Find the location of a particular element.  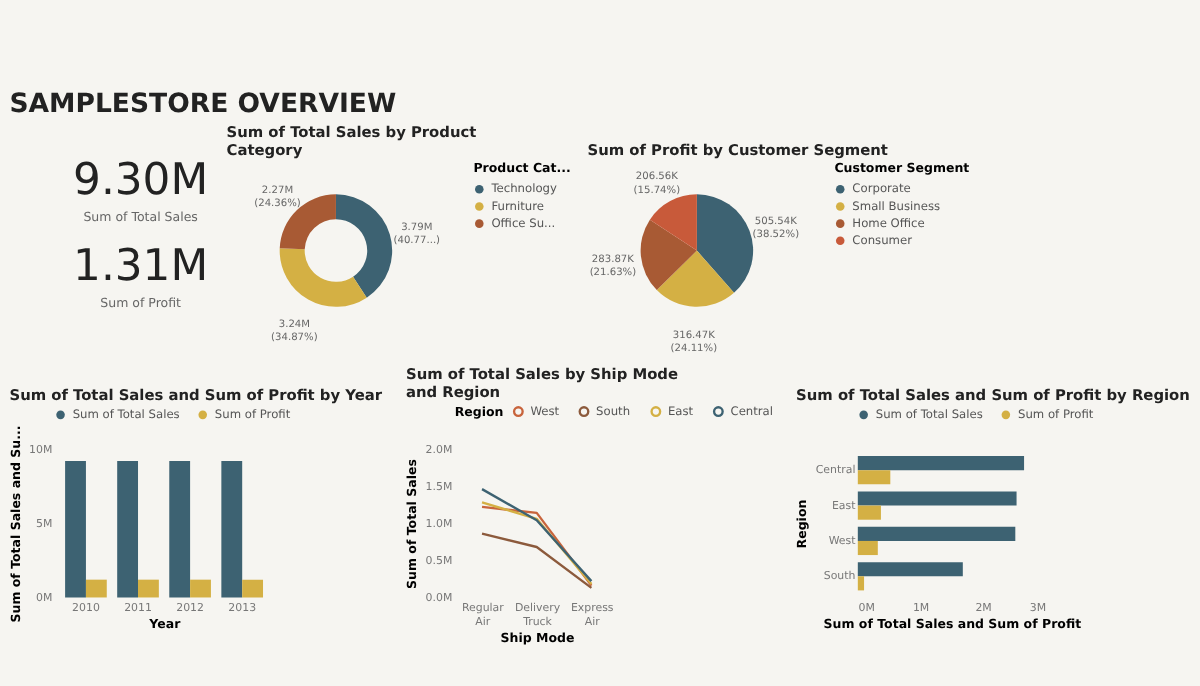

text: 9.30M is located at coordinates (141, 181).